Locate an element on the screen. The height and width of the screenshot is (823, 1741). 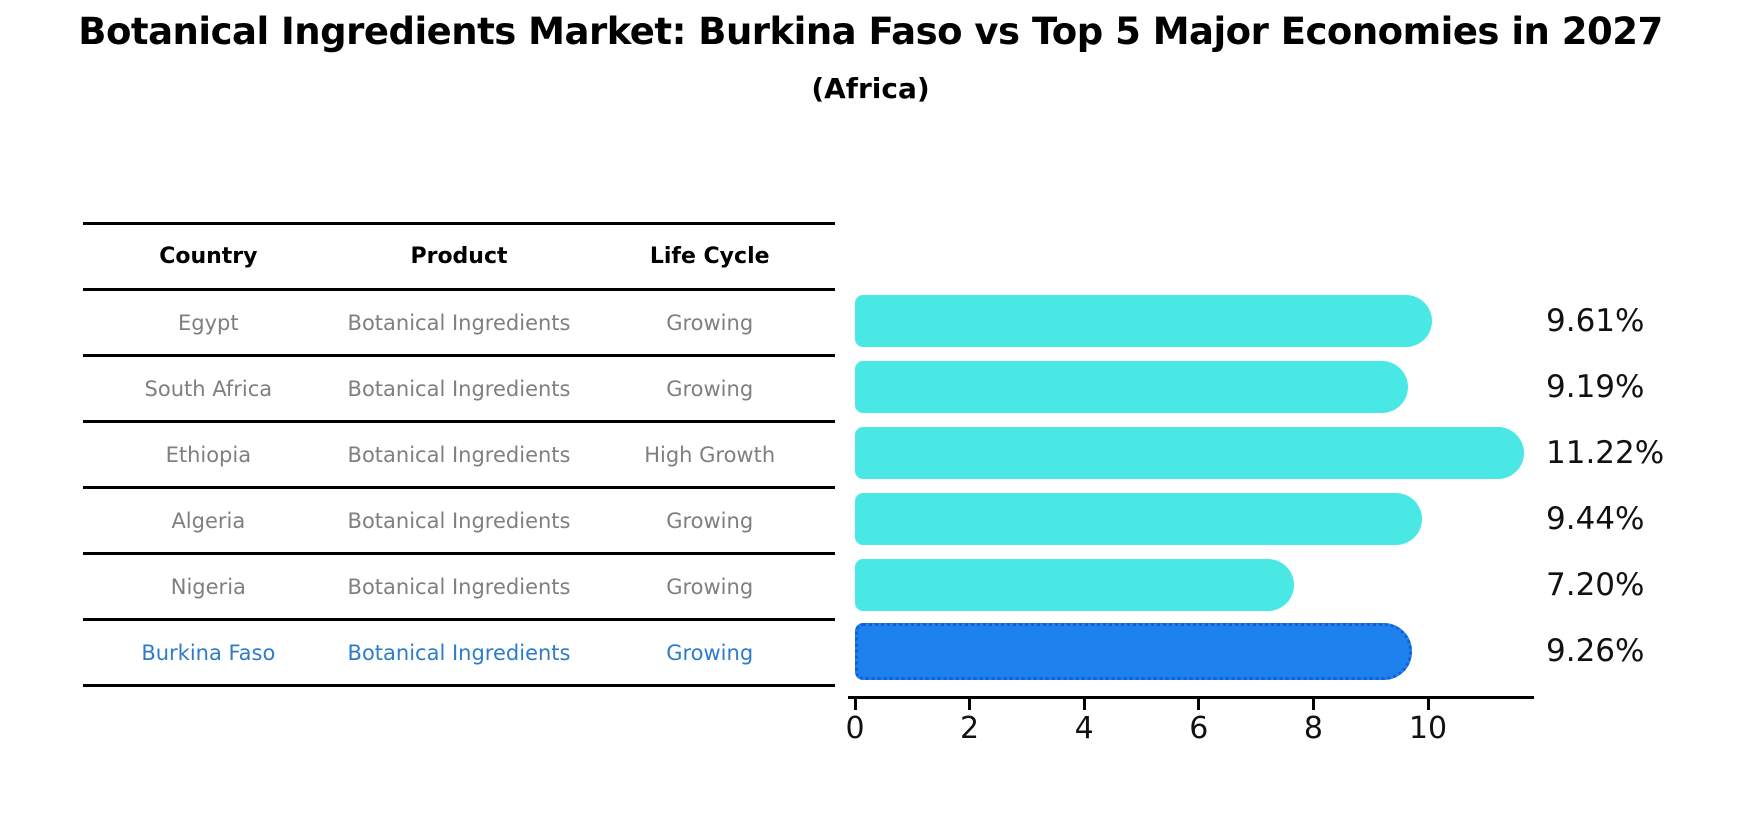
chart-subtitle: (Africa) is located at coordinates (870, 88).